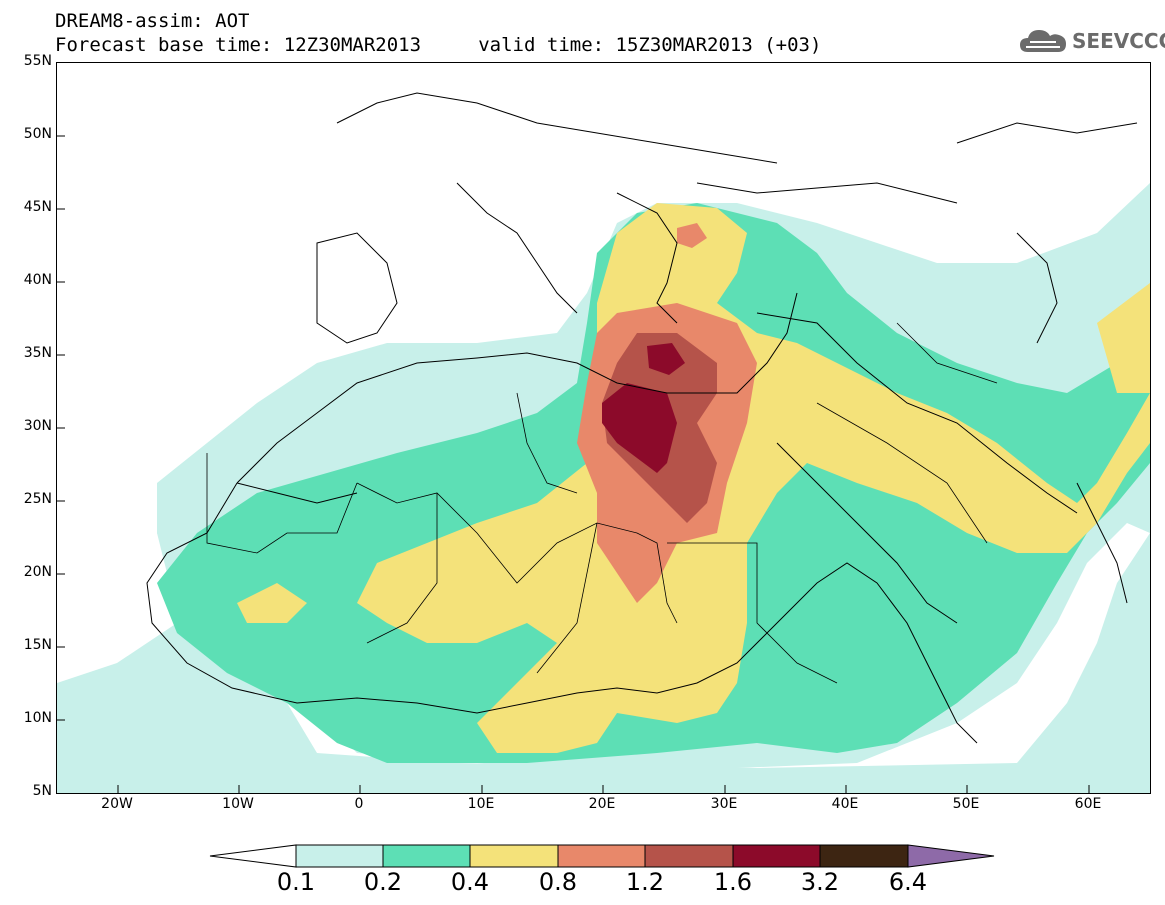  Describe the element at coordinates (37, 499) in the screenshot. I see `lat-label-25n: 25N` at that location.